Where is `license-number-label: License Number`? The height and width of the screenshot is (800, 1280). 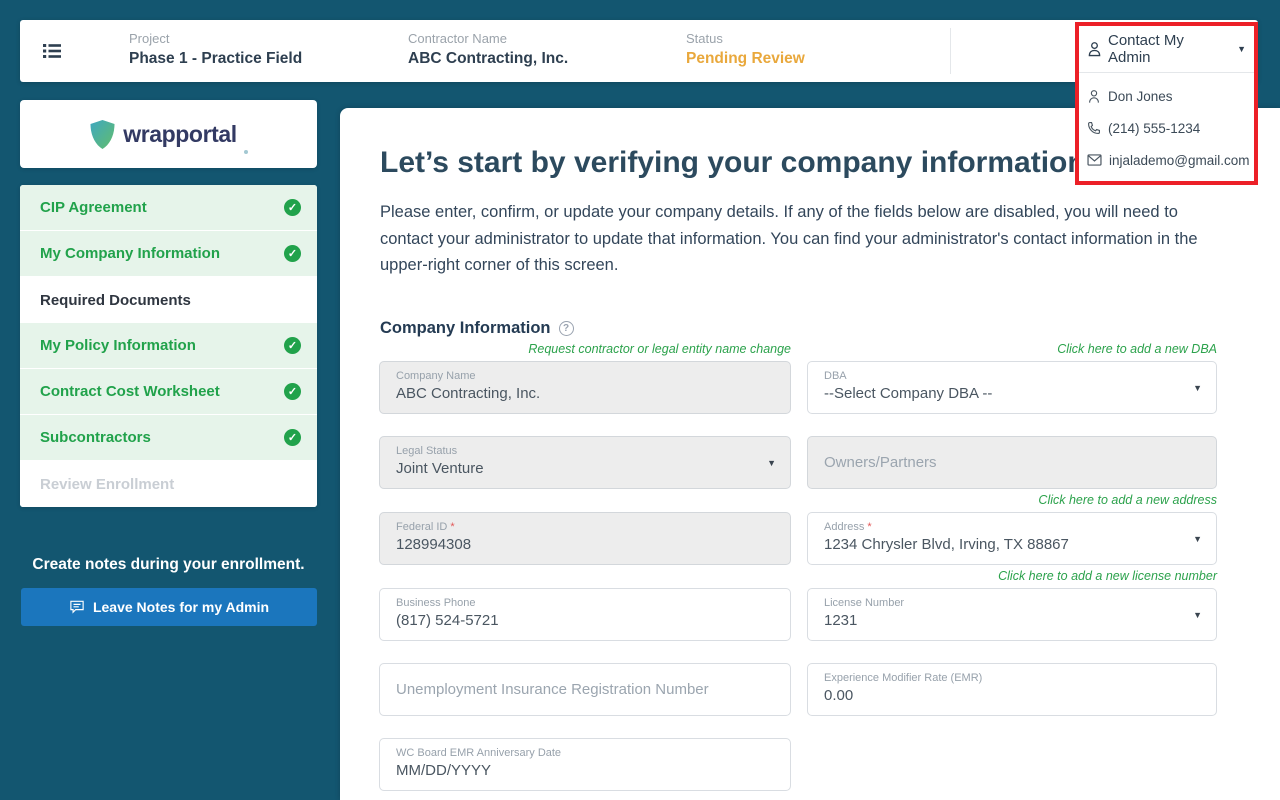
license-number-label: License Number is located at coordinates (864, 603).